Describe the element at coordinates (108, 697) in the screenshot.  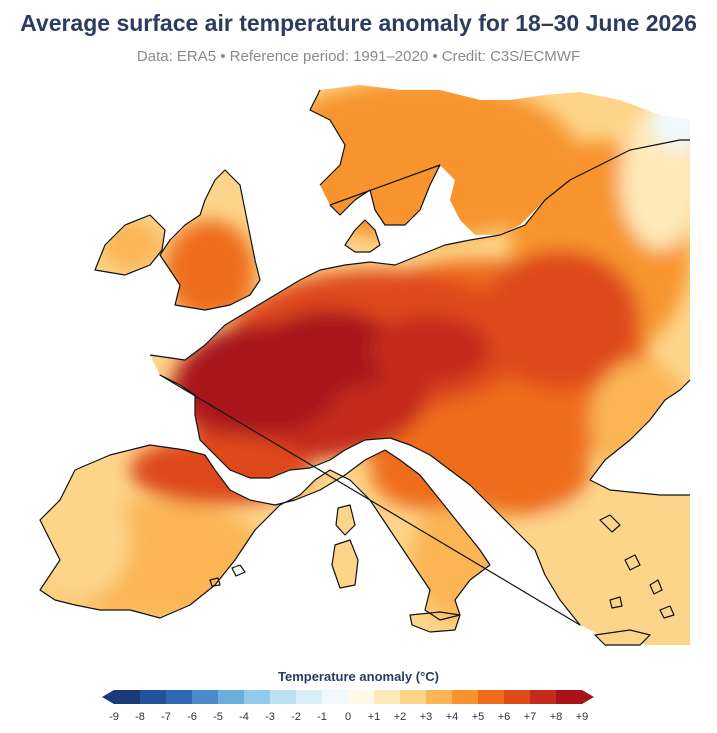
I see `colorbar-arrow-left` at that location.